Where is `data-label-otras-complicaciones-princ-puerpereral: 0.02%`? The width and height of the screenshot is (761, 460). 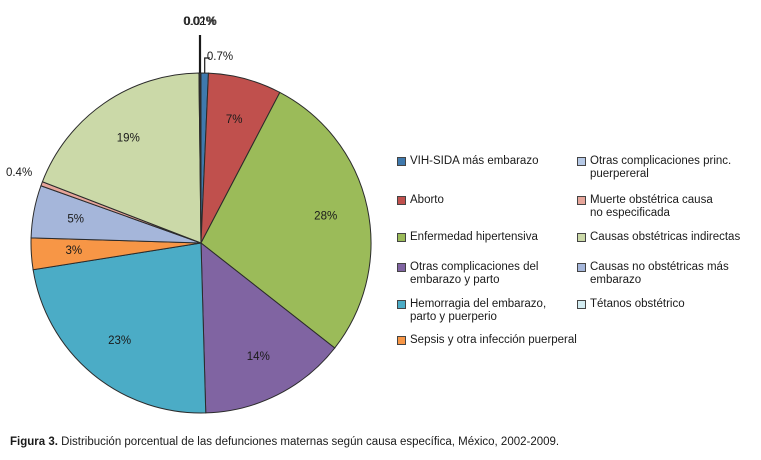
data-label-otras-complicaciones-princ-puerpereral: 0.02% is located at coordinates (199, 22).